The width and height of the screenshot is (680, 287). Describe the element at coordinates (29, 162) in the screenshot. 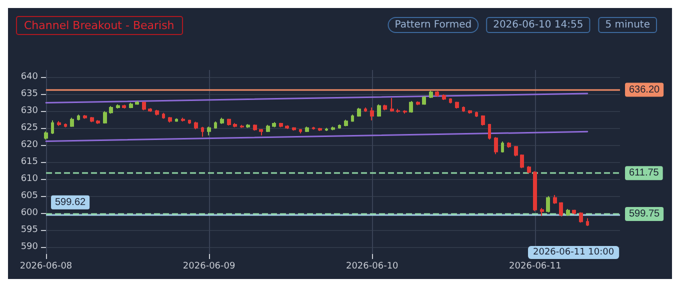

I see `y-tick-label: 615` at that location.